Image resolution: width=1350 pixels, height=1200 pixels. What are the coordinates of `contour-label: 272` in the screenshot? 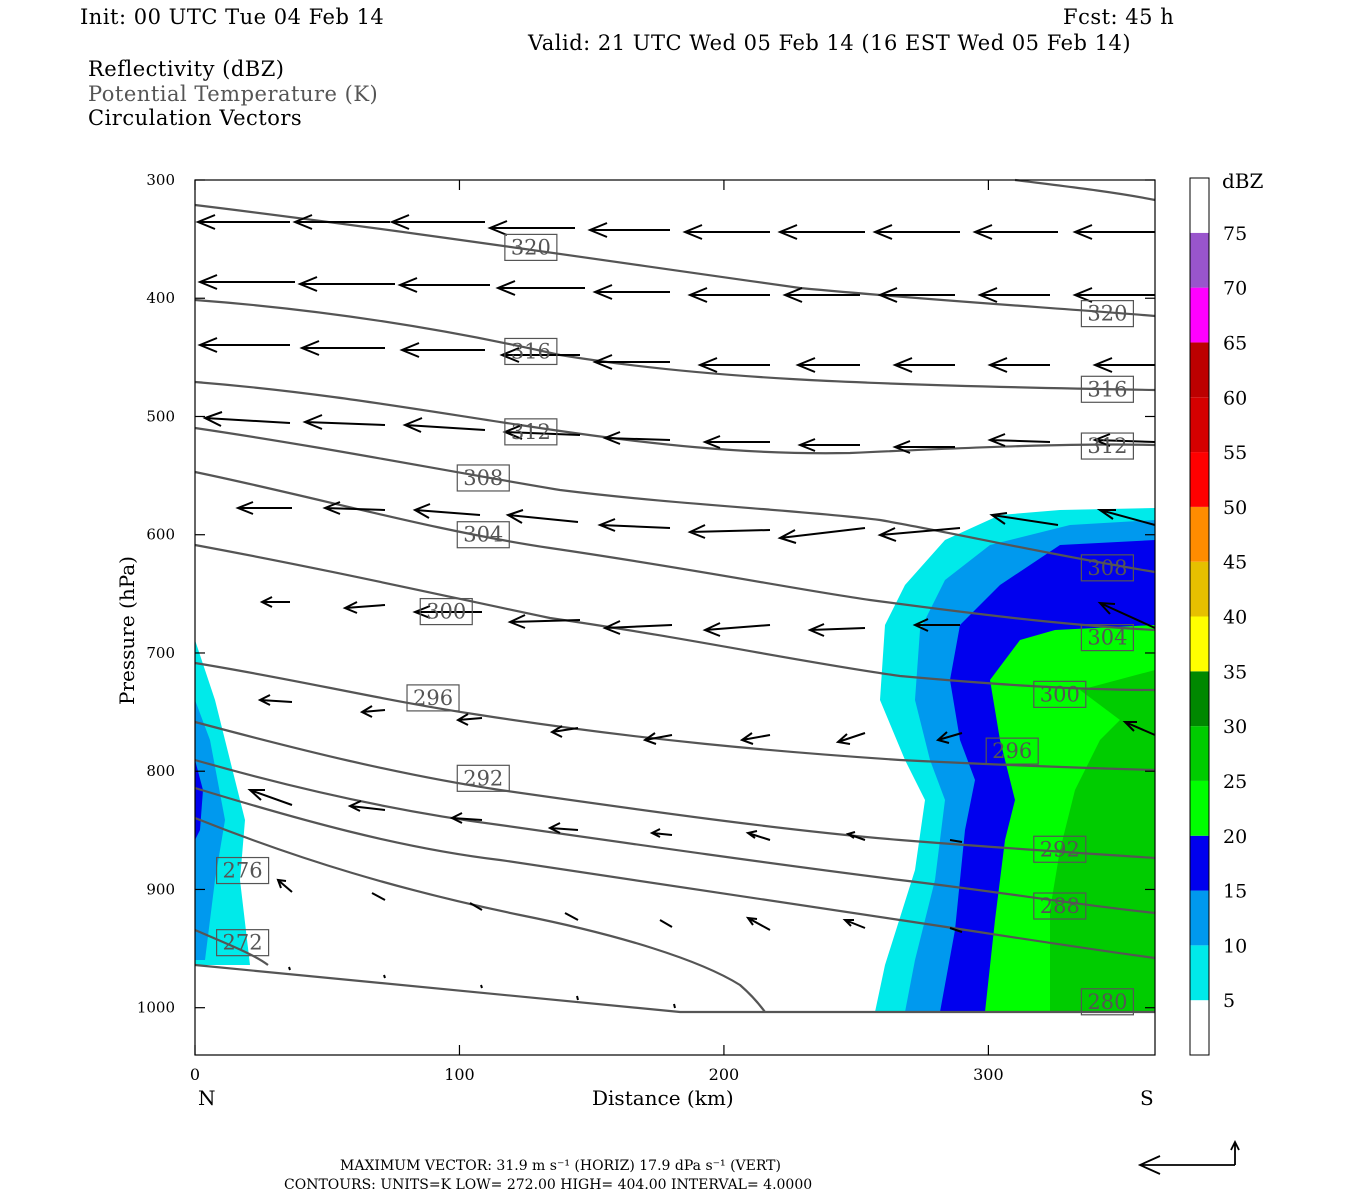 It's located at (243, 943).